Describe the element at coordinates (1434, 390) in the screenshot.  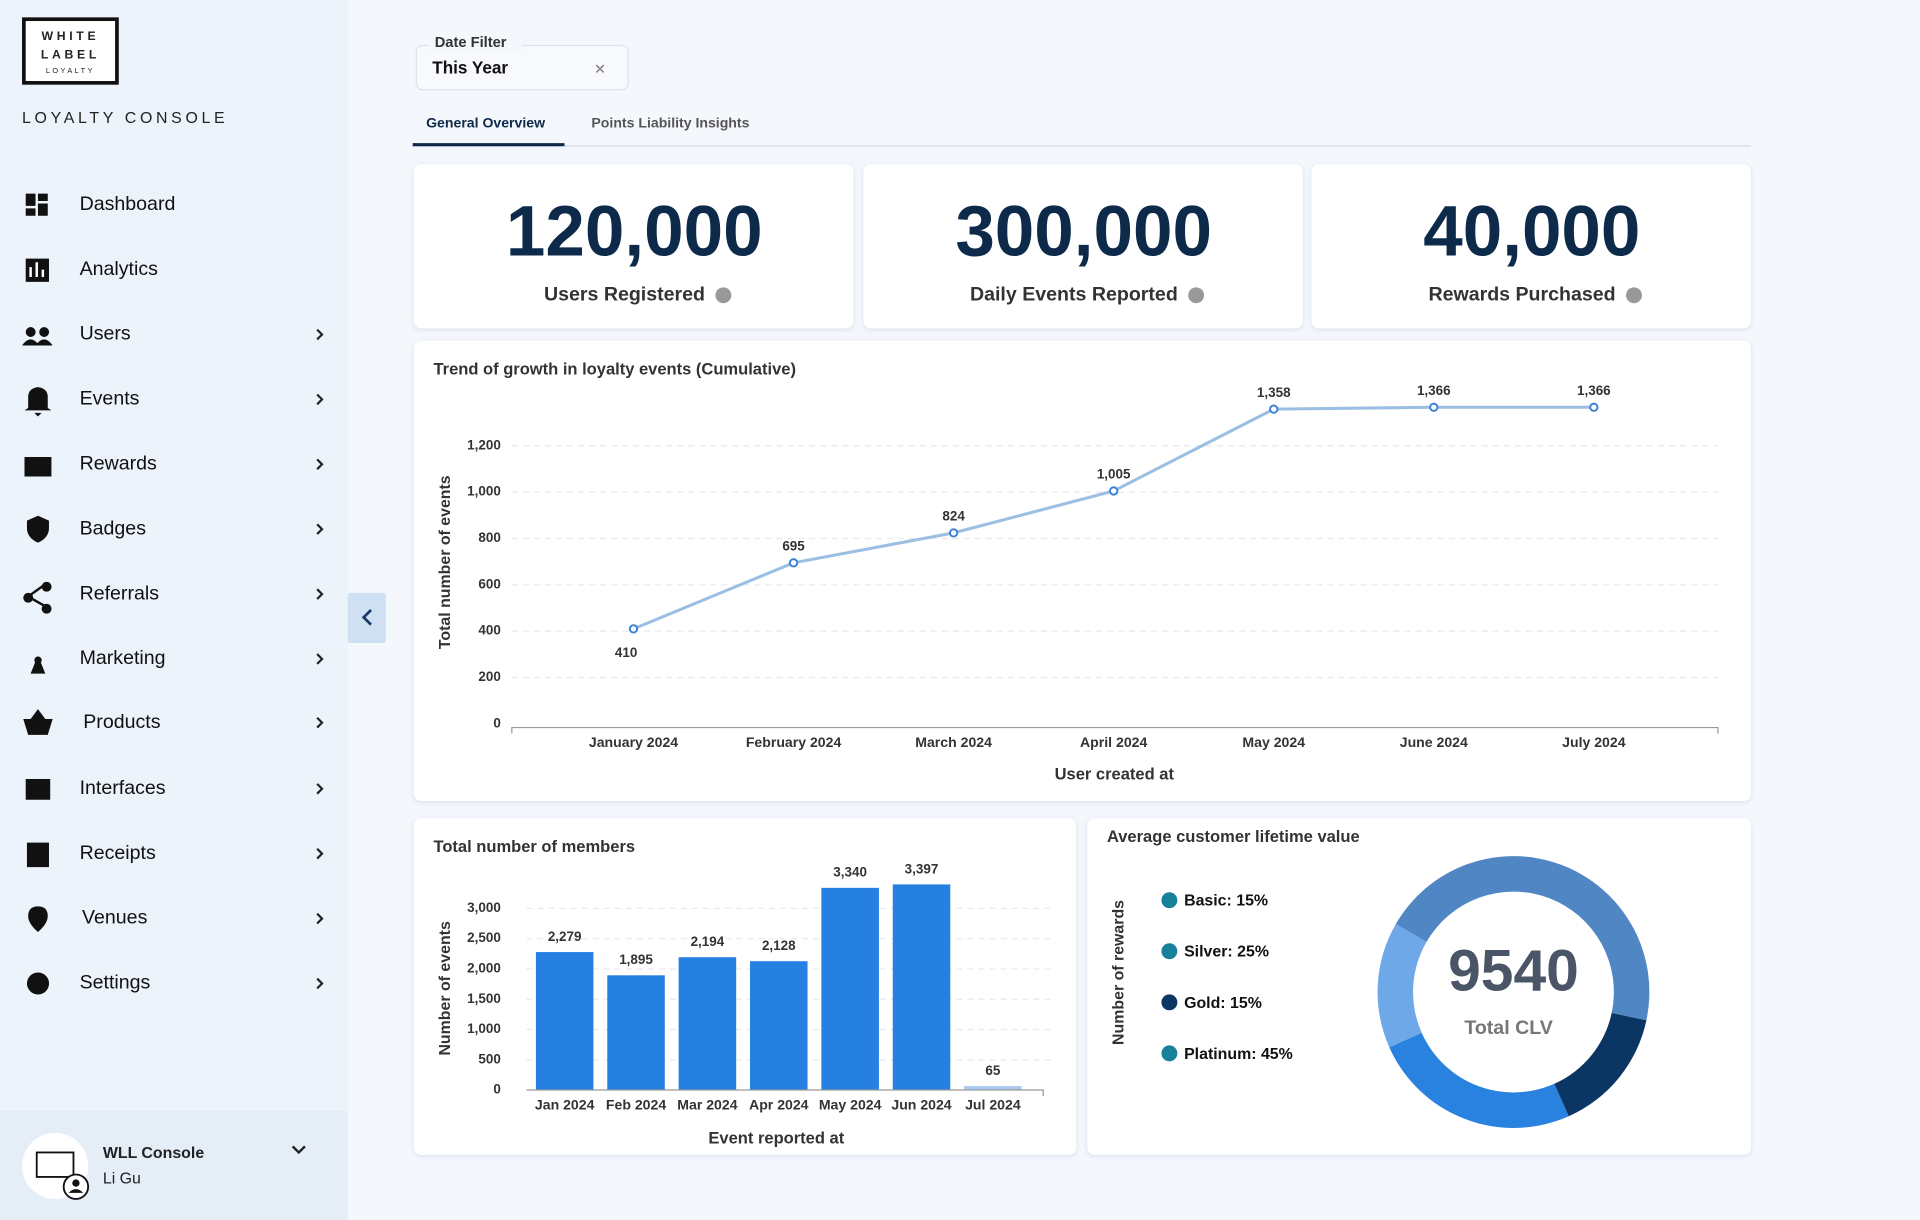
I see `data-label: 1,366` at that location.